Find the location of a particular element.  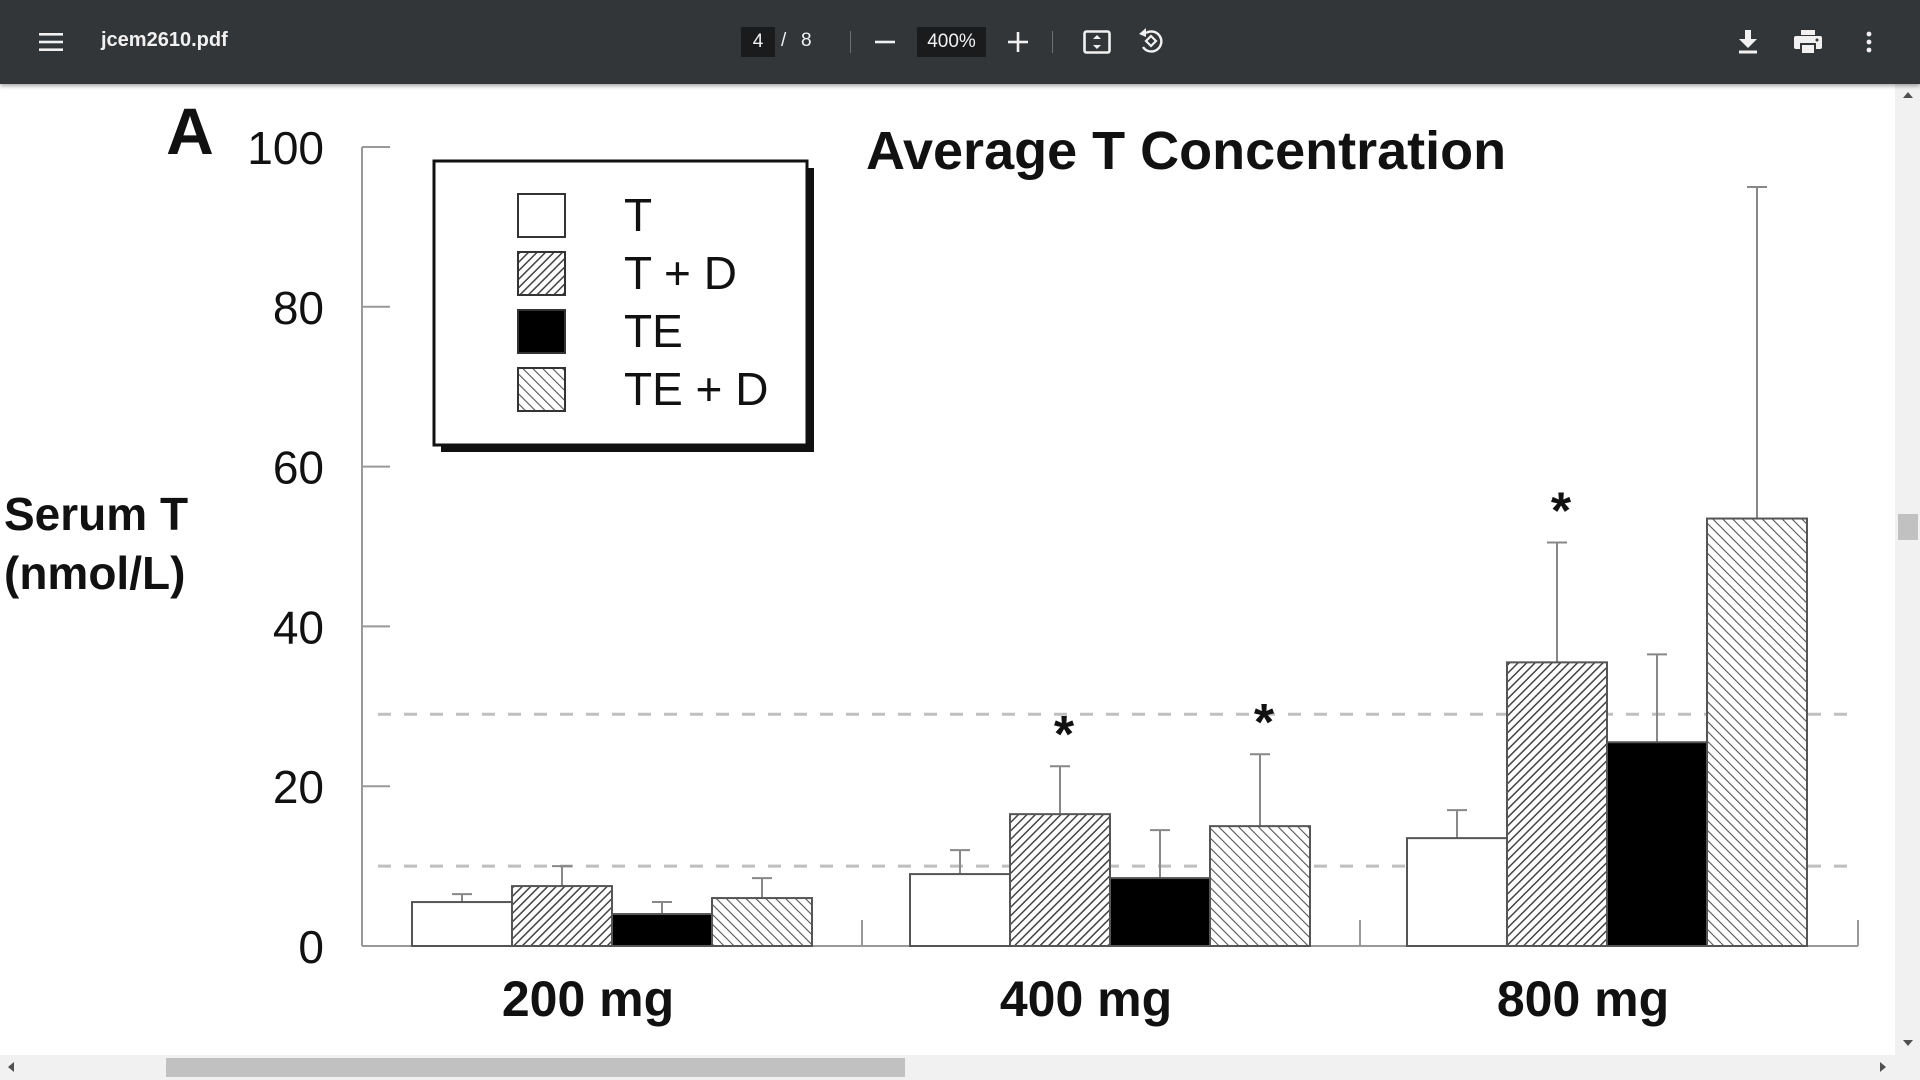

y-tick-label: 80 is located at coordinates (298, 308).